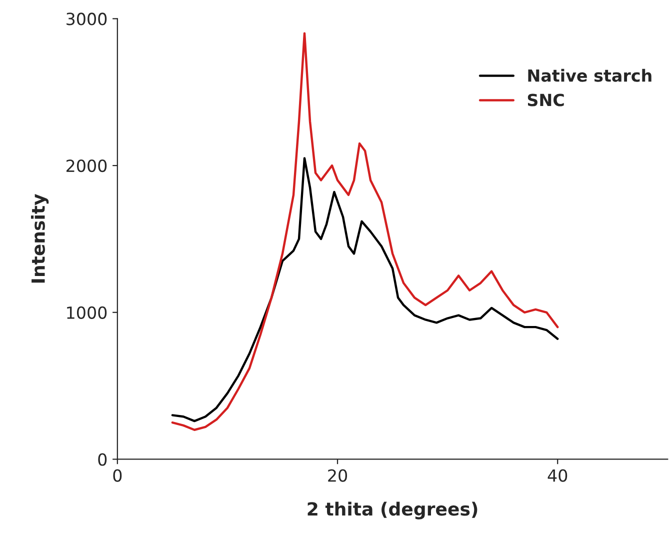 The image size is (671, 534). Describe the element at coordinates (102, 459) in the screenshot. I see `y-tick-label: 0` at that location.